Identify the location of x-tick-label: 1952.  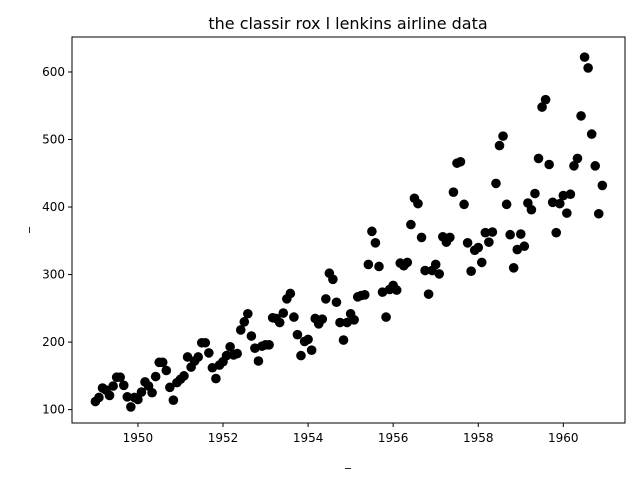
(223, 438).